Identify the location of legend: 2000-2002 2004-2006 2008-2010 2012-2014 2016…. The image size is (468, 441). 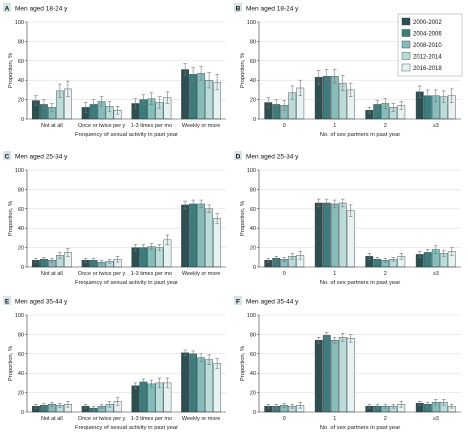
(430, 45).